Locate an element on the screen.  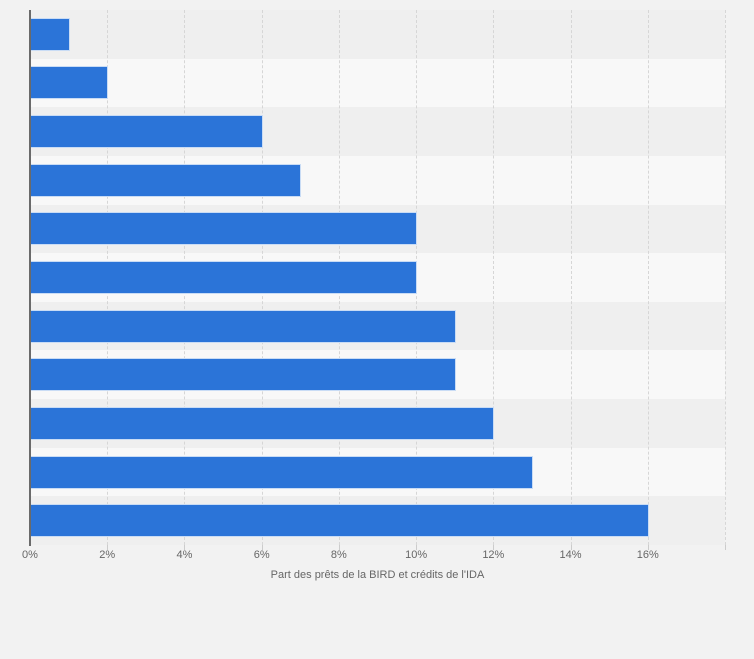
x-tick-label: 6% is located at coordinates (261, 555).